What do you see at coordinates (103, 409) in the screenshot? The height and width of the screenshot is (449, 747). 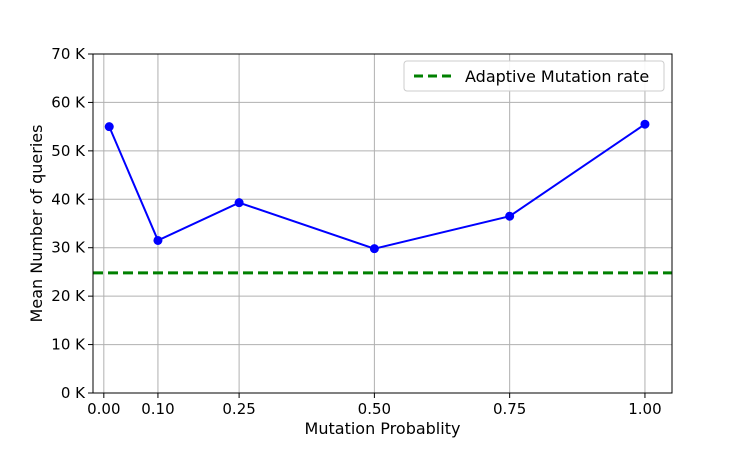 I see `x-tick-label: 0.00` at bounding box center [103, 409].